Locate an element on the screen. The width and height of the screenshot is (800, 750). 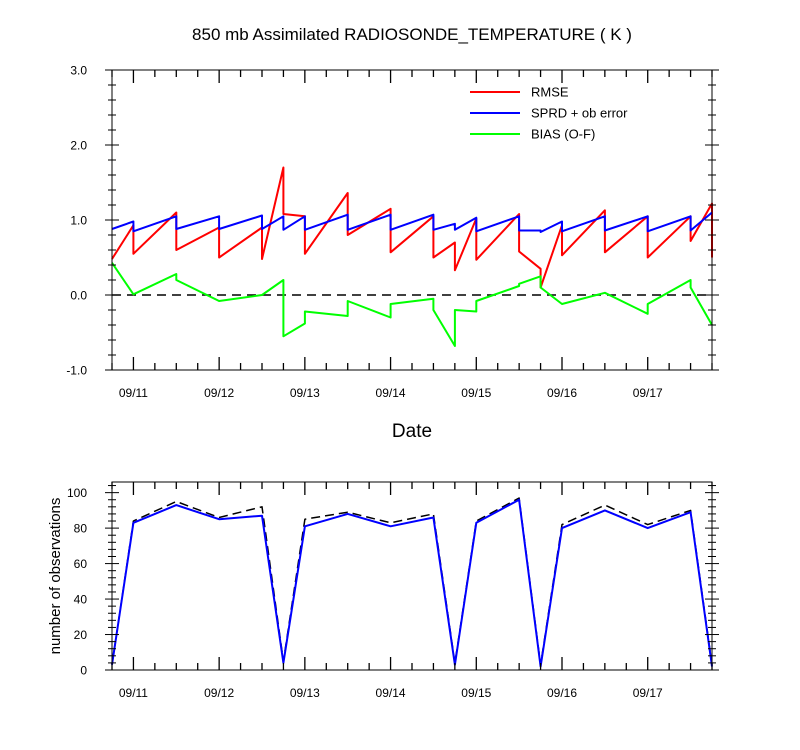
bottom-y-axis-title: number of observations is located at coordinates (55, 576).